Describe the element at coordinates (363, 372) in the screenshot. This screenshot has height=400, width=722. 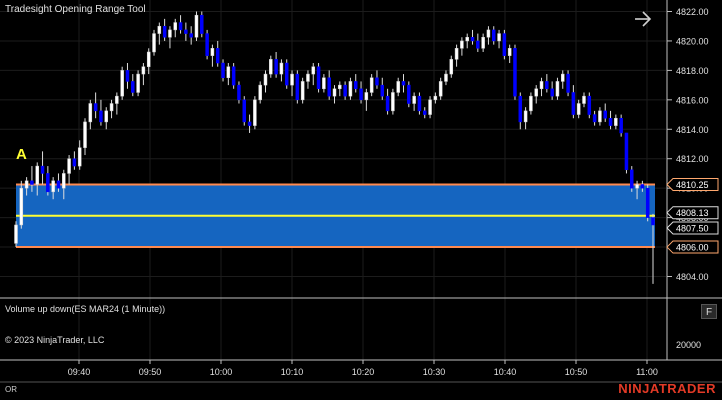
I see `time-tick-label: 10:20` at that location.